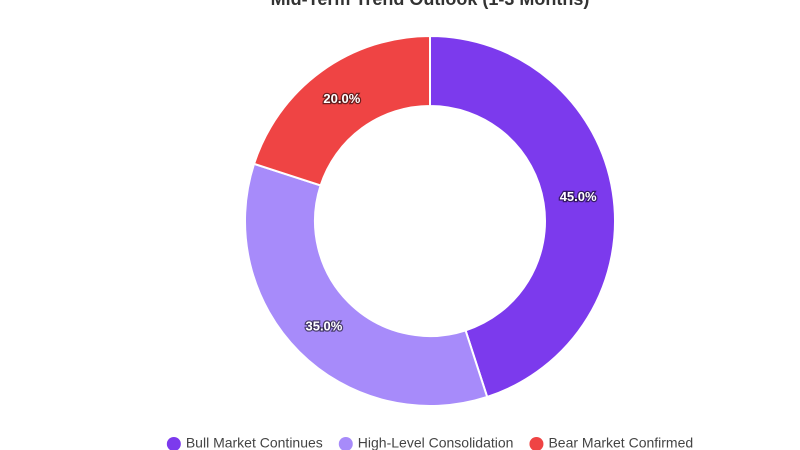  Describe the element at coordinates (341, 98) in the screenshot. I see `value-label: 20.0%` at that location.